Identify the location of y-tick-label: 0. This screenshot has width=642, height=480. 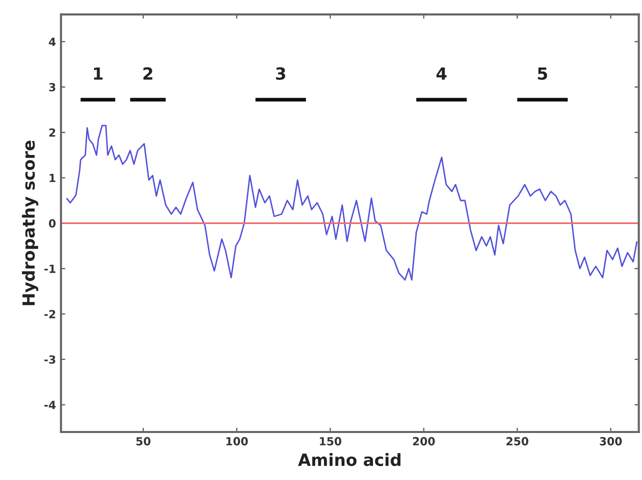
(52, 223).